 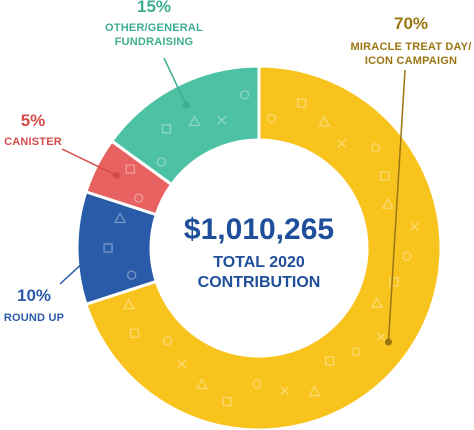 I want to click on slice-category-label-3: FUNDRAISING, so click(x=154, y=42).